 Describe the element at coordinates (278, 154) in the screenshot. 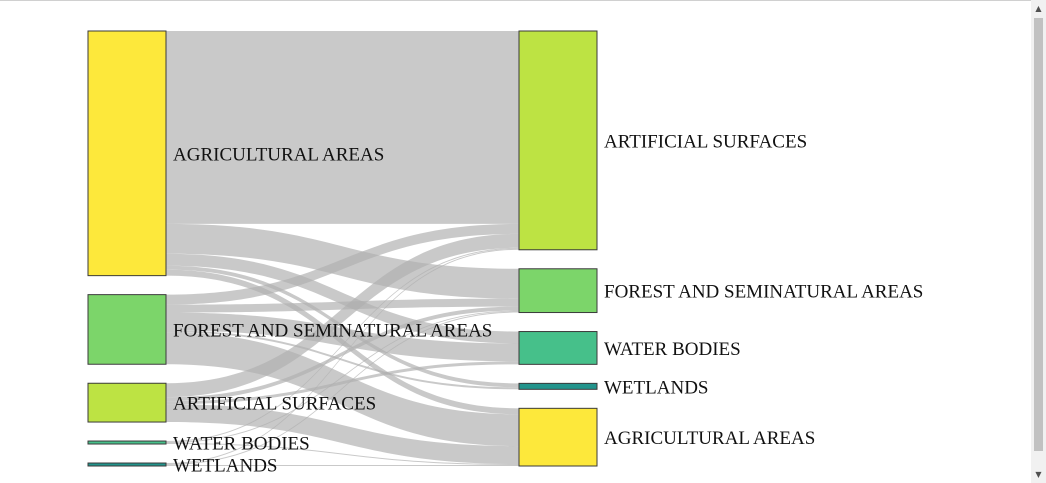

I see `source-node-label: AGRICULTURAL AREAS` at that location.